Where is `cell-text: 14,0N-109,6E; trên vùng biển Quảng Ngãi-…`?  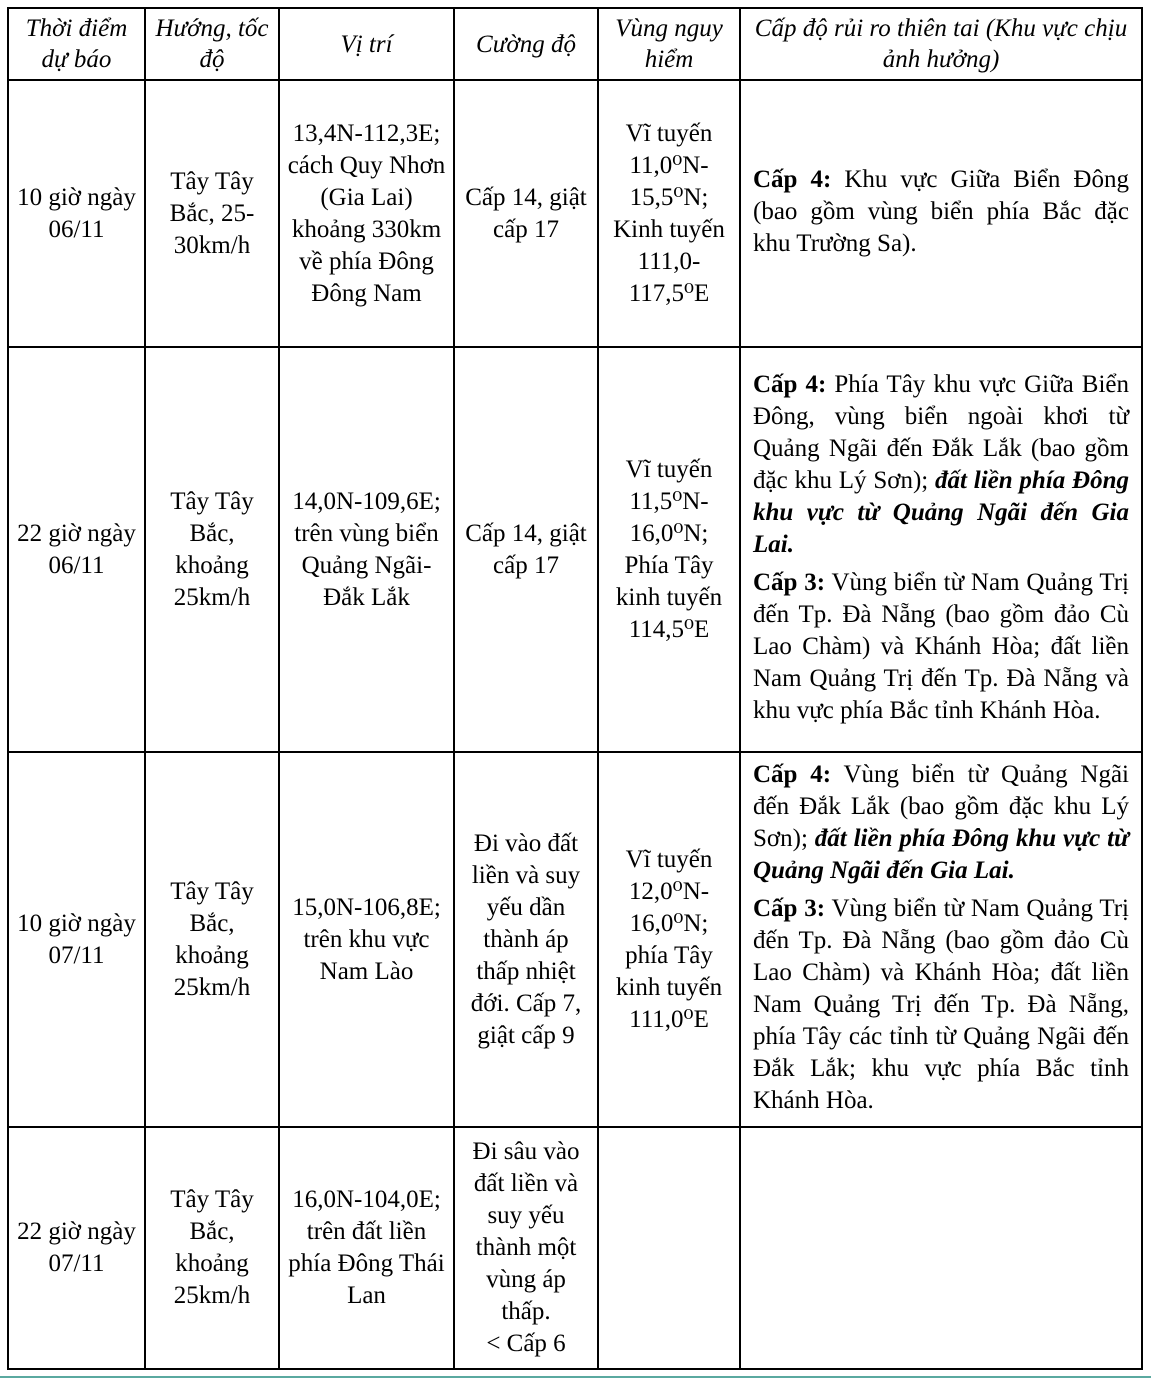 cell-text: 14,0N-109,6E; trên vùng biển Quảng Ngãi-… is located at coordinates (366, 549).